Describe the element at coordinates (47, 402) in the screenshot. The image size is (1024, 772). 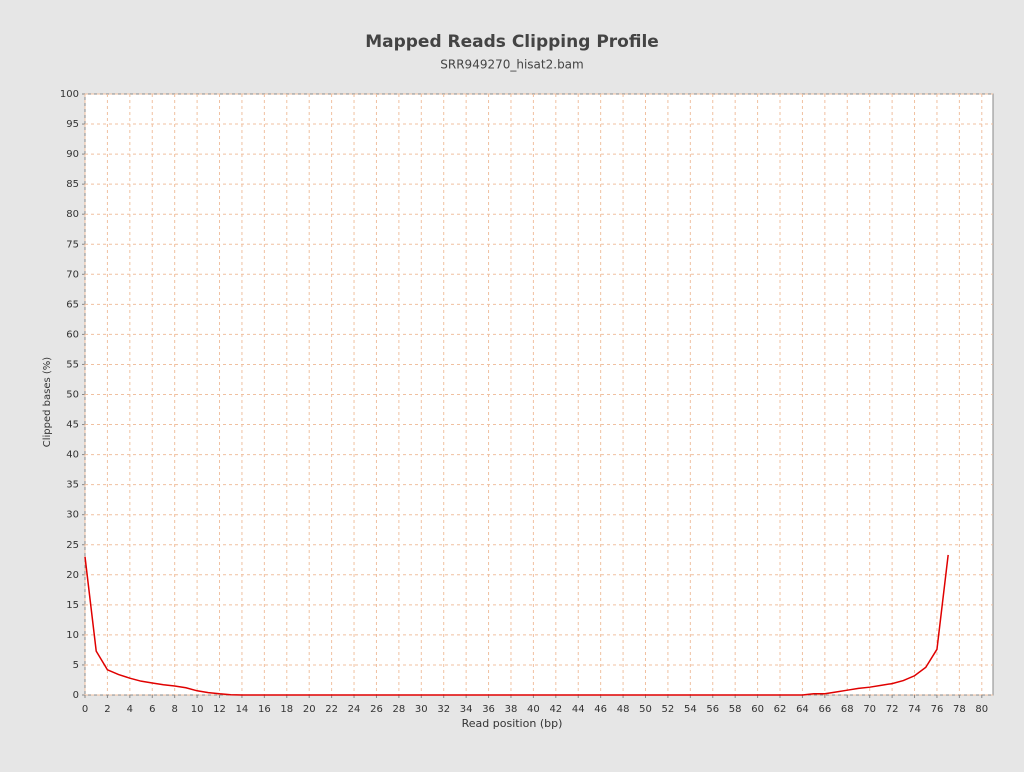
I see `y-axis-label: Clipped bases (%)` at that location.